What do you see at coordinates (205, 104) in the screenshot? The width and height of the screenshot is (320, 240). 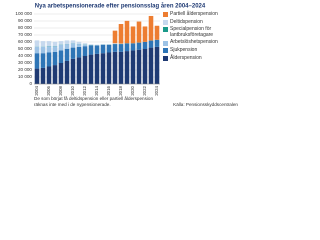 I see `source: Källa: Pensionsskyddscentralen` at bounding box center [205, 104].